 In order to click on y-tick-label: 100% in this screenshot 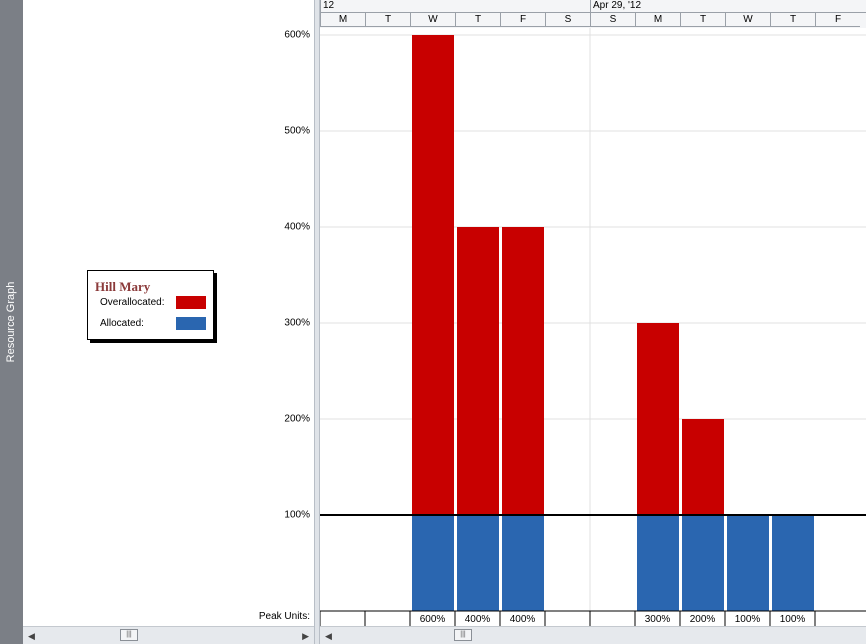, I will do `click(297, 515)`.